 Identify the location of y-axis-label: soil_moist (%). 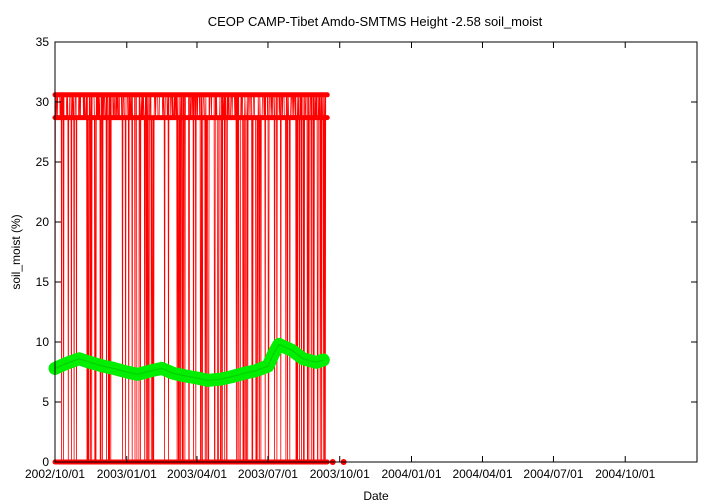
(16, 251).